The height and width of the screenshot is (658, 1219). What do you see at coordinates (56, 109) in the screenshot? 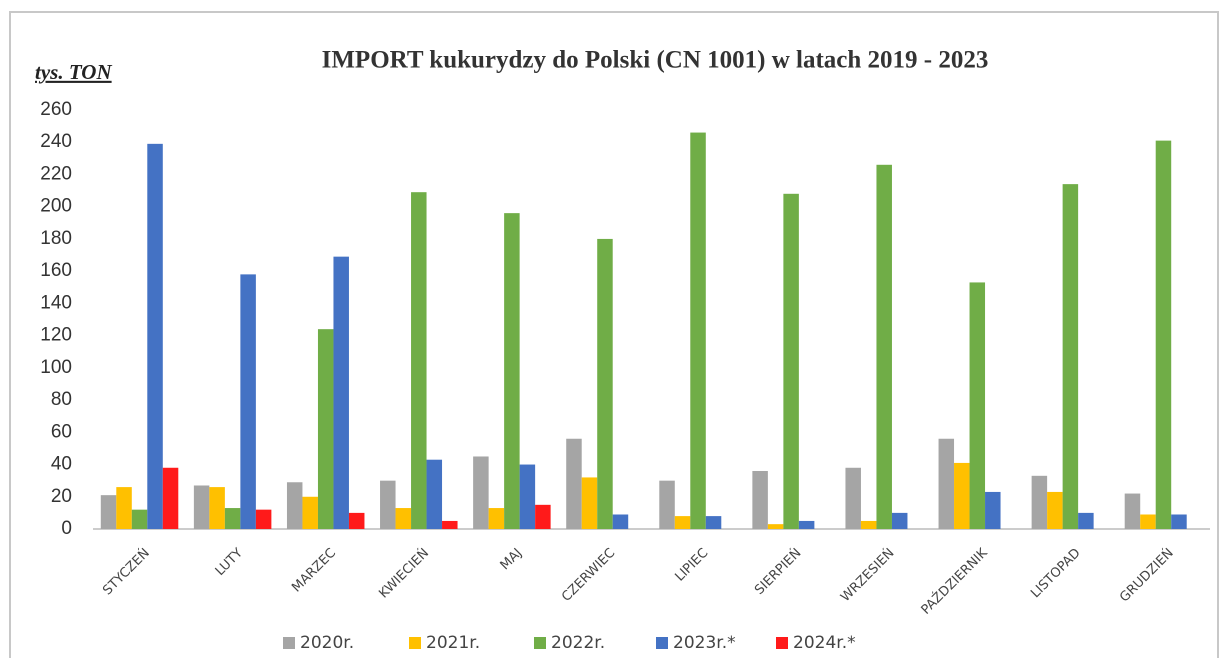
I see `y-tick-label: 260` at bounding box center [56, 109].